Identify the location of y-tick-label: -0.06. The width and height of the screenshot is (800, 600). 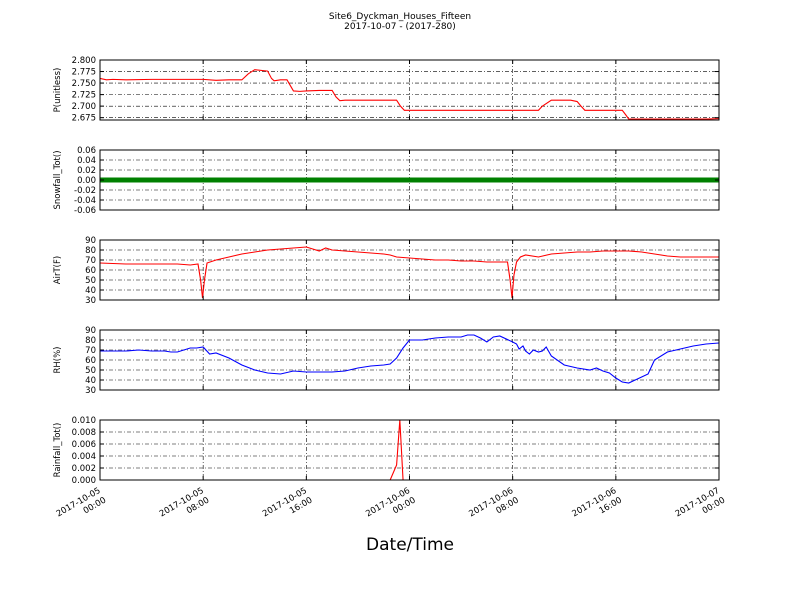
(85, 211).